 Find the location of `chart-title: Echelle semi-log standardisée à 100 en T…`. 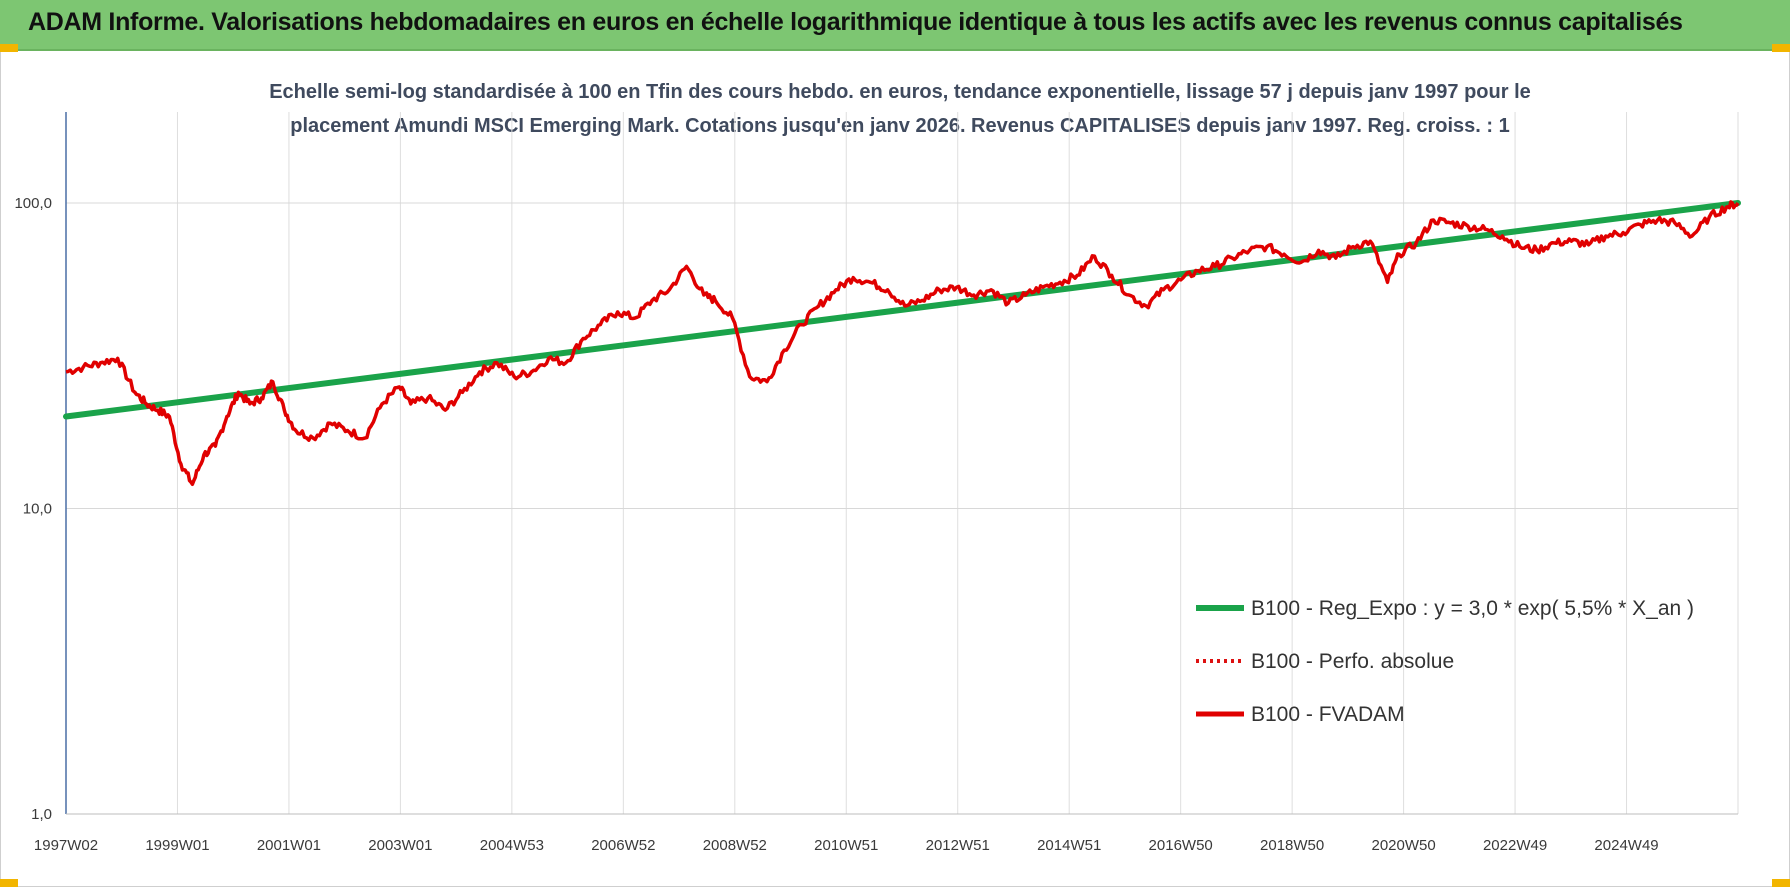

chart-title: Echelle semi-log standardisée à 100 en T… is located at coordinates (900, 109).